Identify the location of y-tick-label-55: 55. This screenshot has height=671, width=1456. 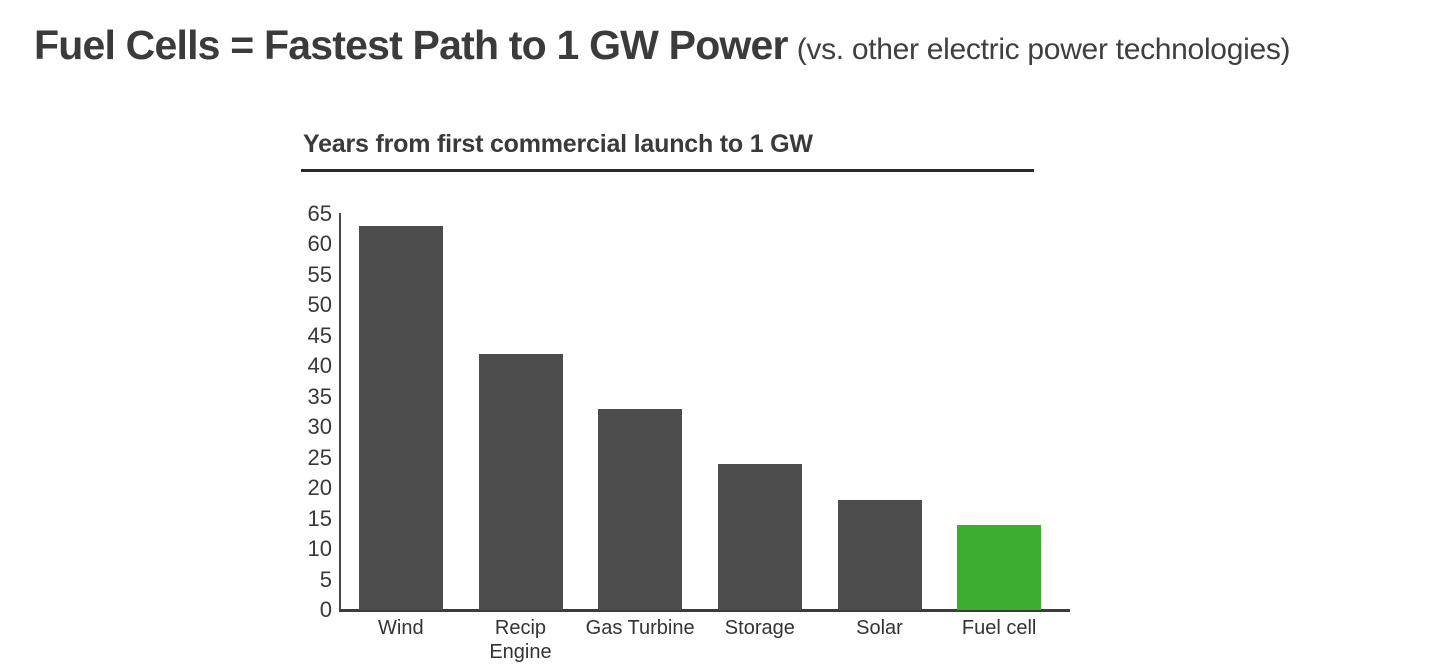
(319, 274).